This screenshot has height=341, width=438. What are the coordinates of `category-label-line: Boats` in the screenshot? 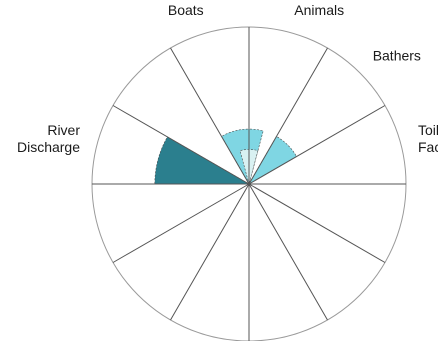 It's located at (186, 10).